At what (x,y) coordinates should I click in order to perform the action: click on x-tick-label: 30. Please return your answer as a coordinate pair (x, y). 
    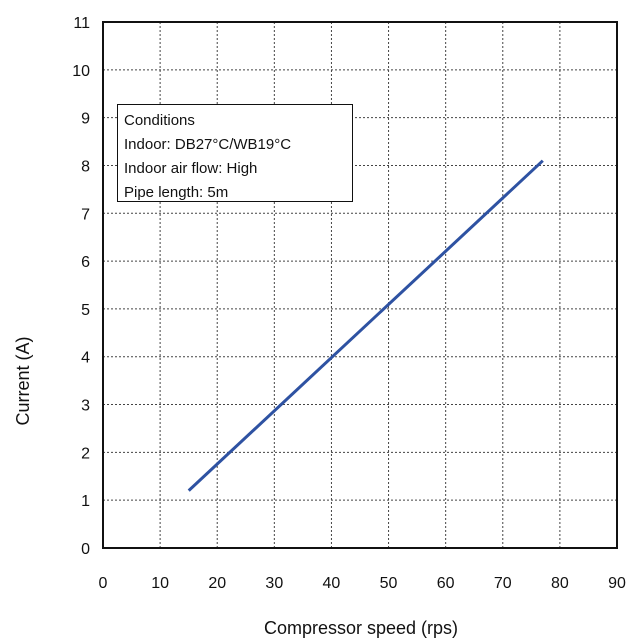
    Looking at the image, I should click on (274, 583).